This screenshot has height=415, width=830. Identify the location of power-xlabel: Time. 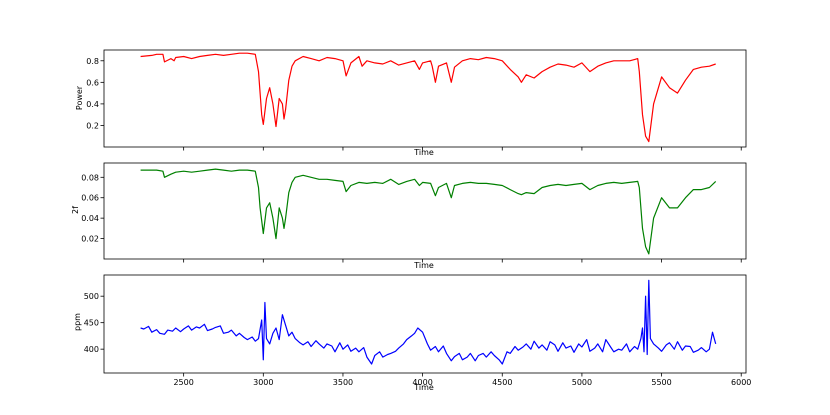
(423, 152).